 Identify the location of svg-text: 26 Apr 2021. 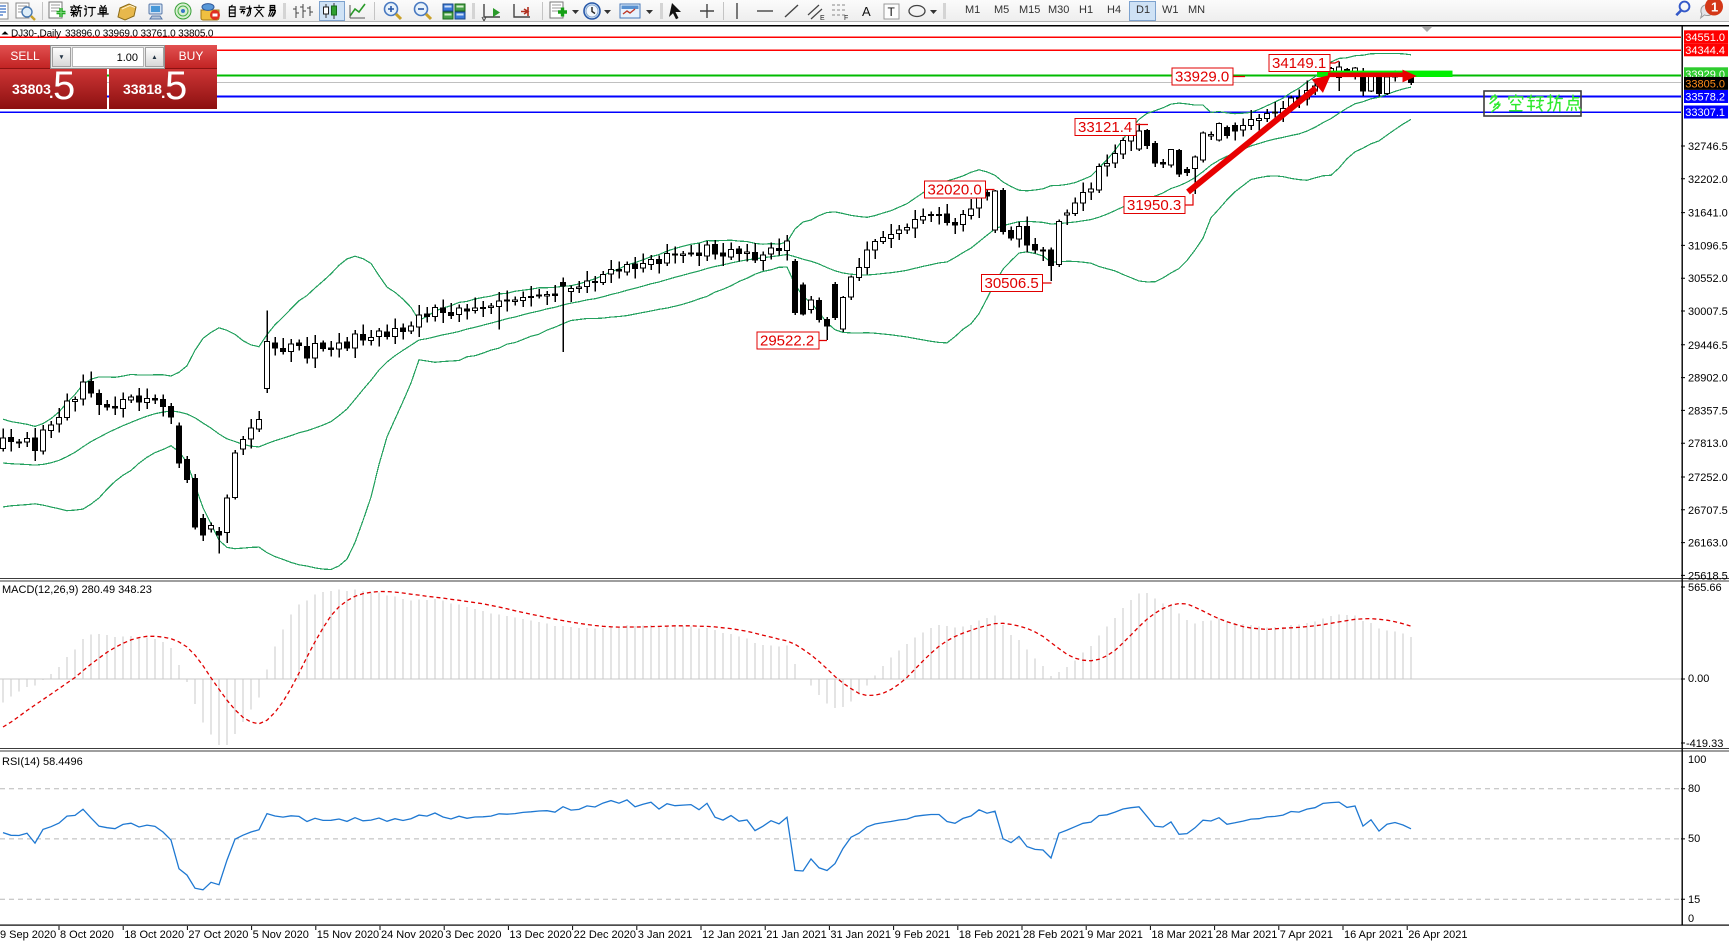
(1437, 935).